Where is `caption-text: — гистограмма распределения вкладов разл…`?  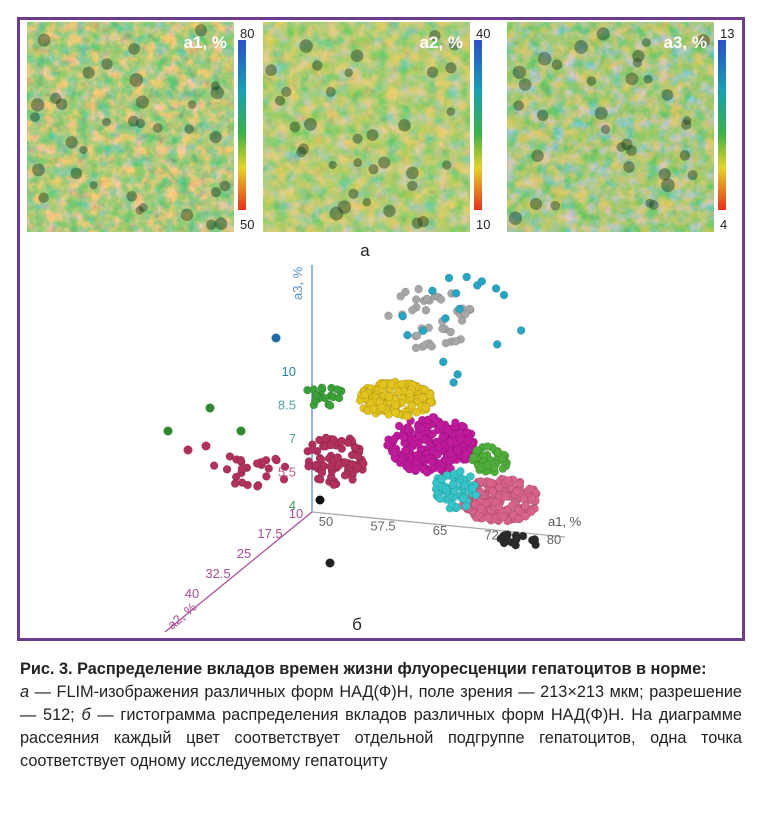
caption-text: — гистограмма распределения вкладов разл… is located at coordinates (381, 738).